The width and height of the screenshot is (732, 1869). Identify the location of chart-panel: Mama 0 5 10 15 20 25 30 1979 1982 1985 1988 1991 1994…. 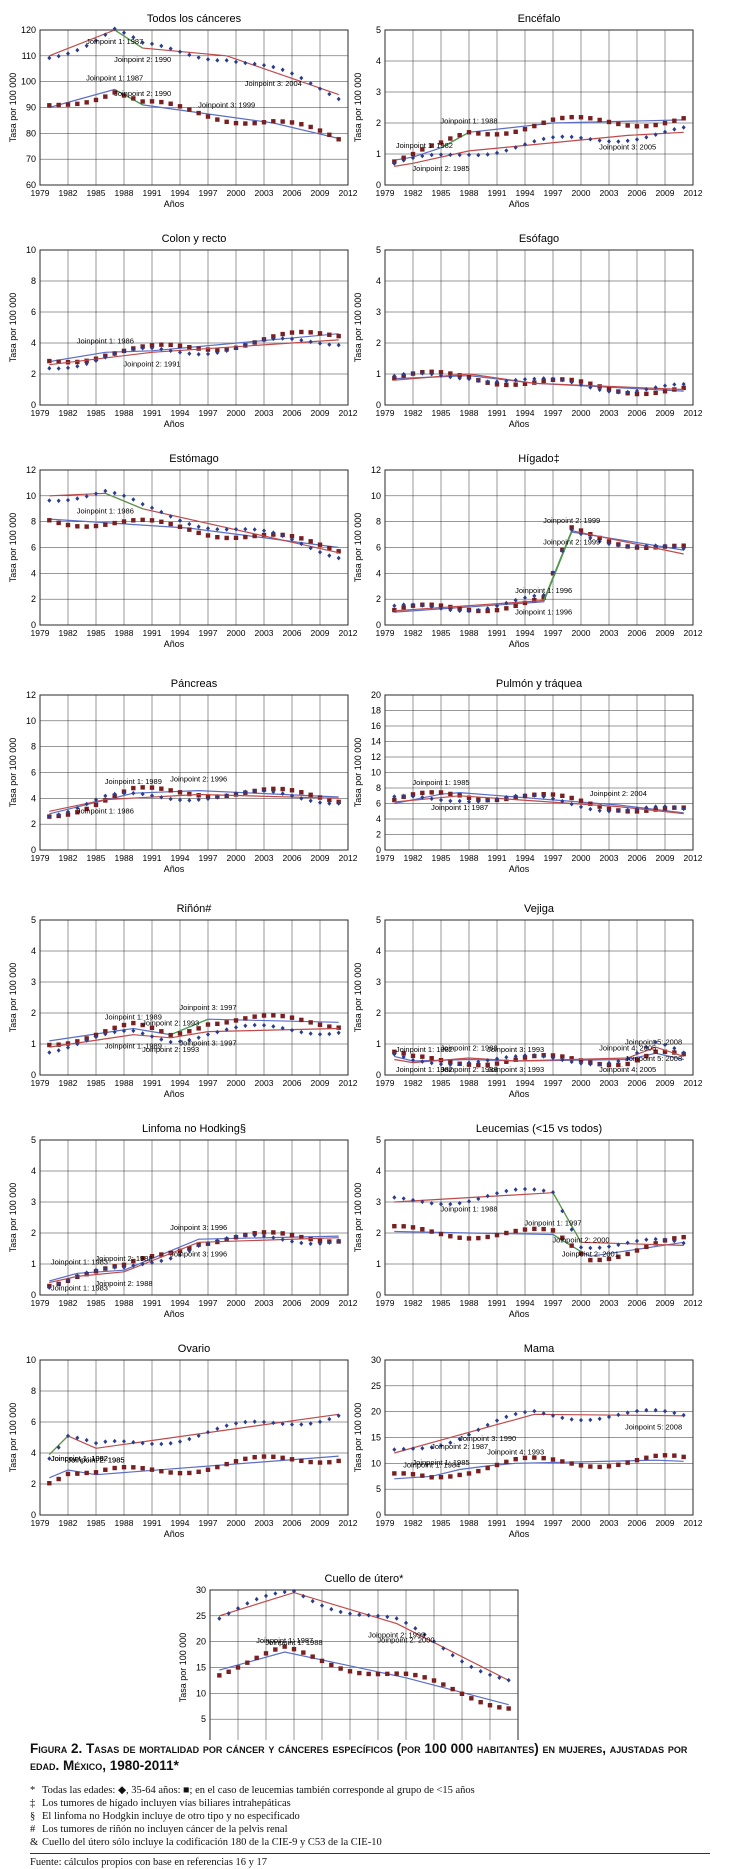
(528, 1441).